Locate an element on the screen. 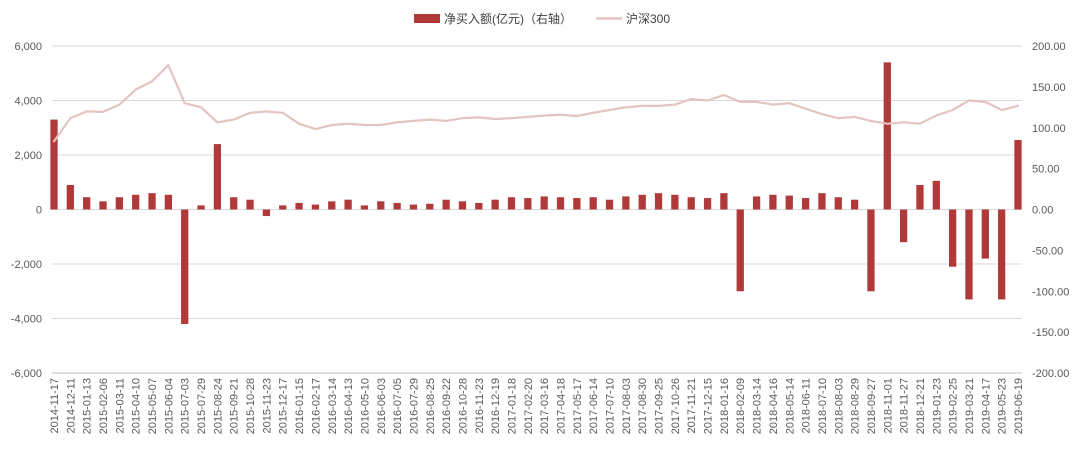 This screenshot has height=450, width=1080. right-axis-tick-label: 200.00 is located at coordinates (1049, 47).